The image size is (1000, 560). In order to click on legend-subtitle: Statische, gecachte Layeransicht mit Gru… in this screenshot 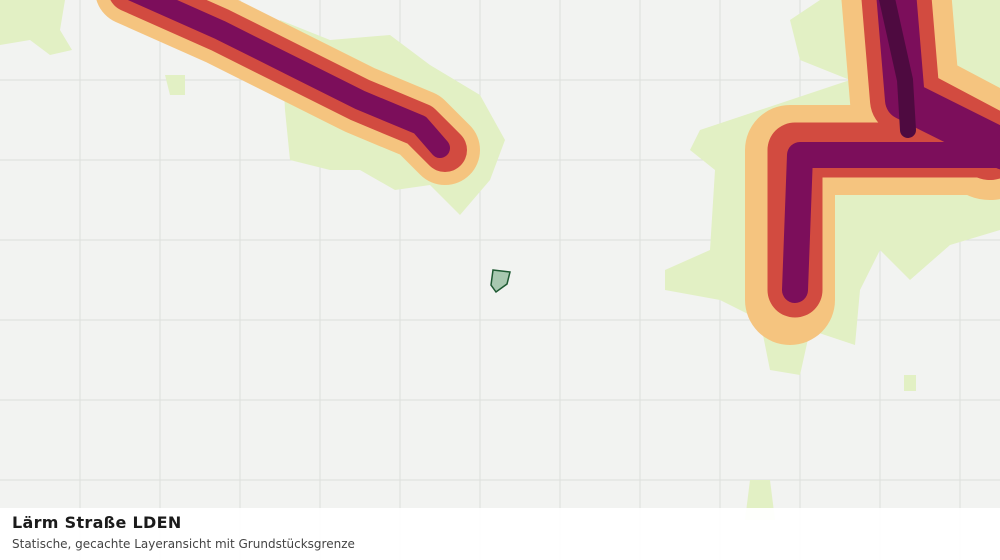, I will do `click(183, 544)`.